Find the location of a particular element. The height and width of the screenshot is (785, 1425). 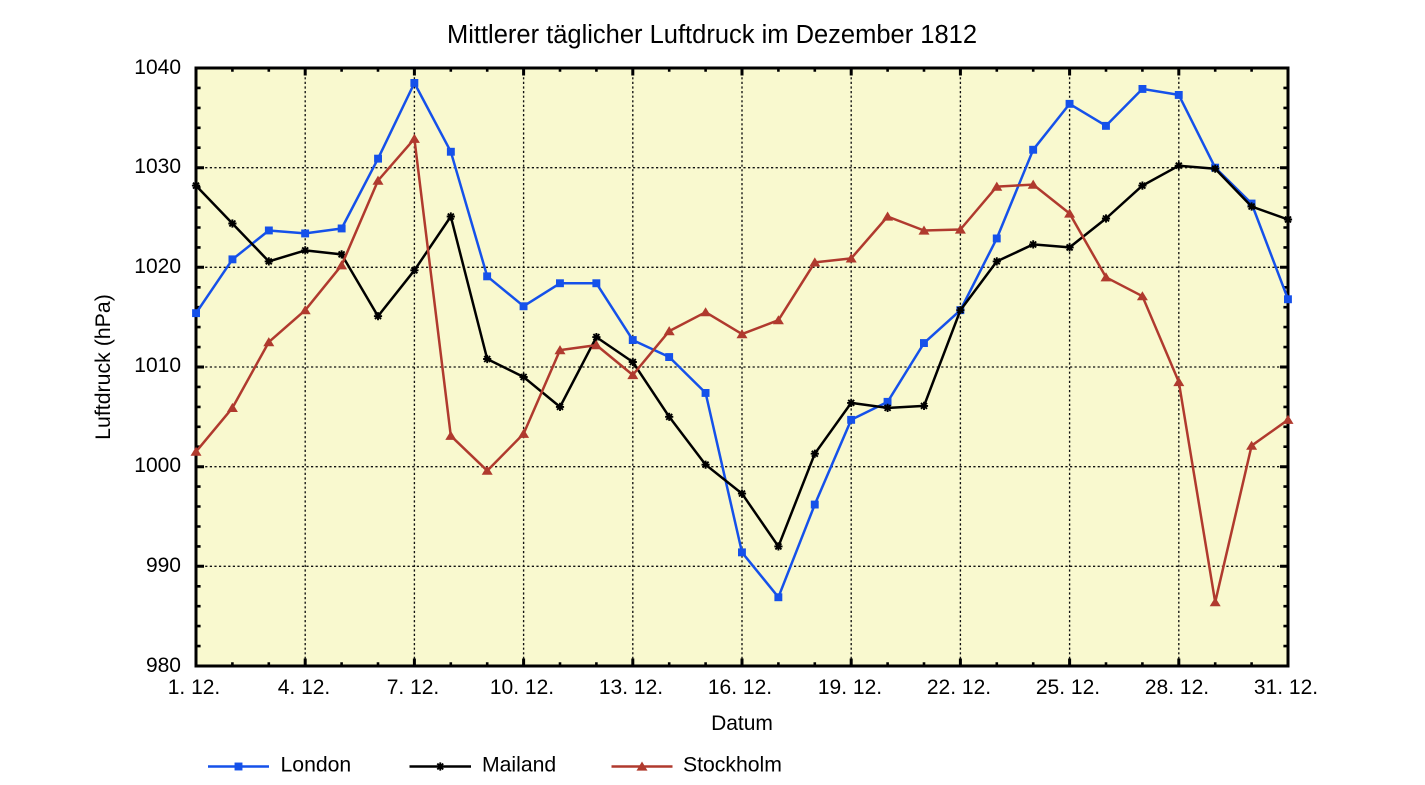

svg-text: 25. 12. is located at coordinates (1068, 687).